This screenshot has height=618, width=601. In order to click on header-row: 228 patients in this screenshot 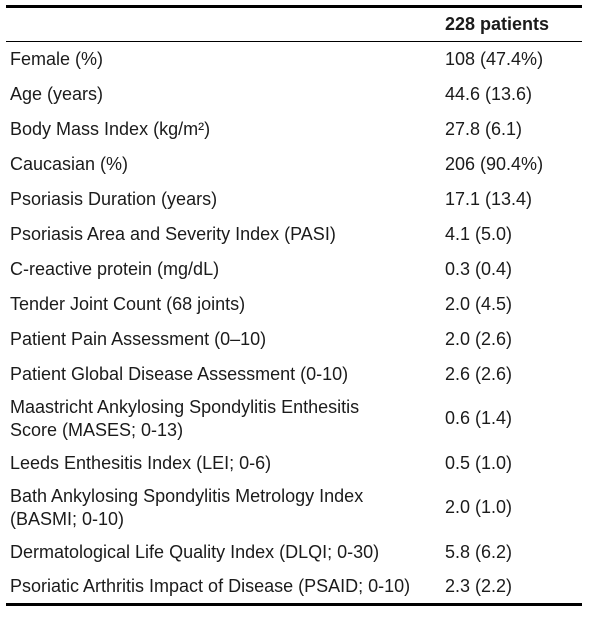, I will do `click(294, 24)`.